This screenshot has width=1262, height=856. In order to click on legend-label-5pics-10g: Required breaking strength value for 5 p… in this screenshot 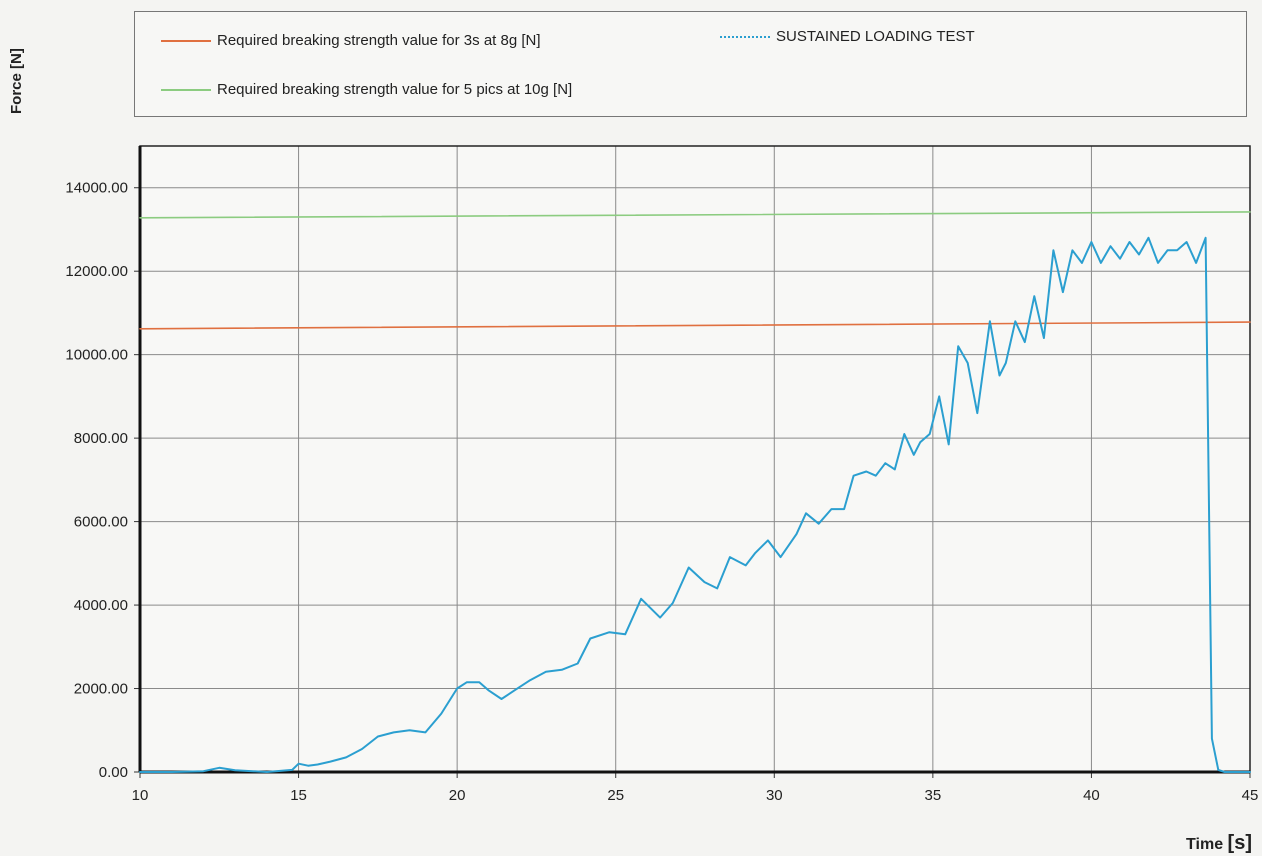, I will do `click(395, 89)`.